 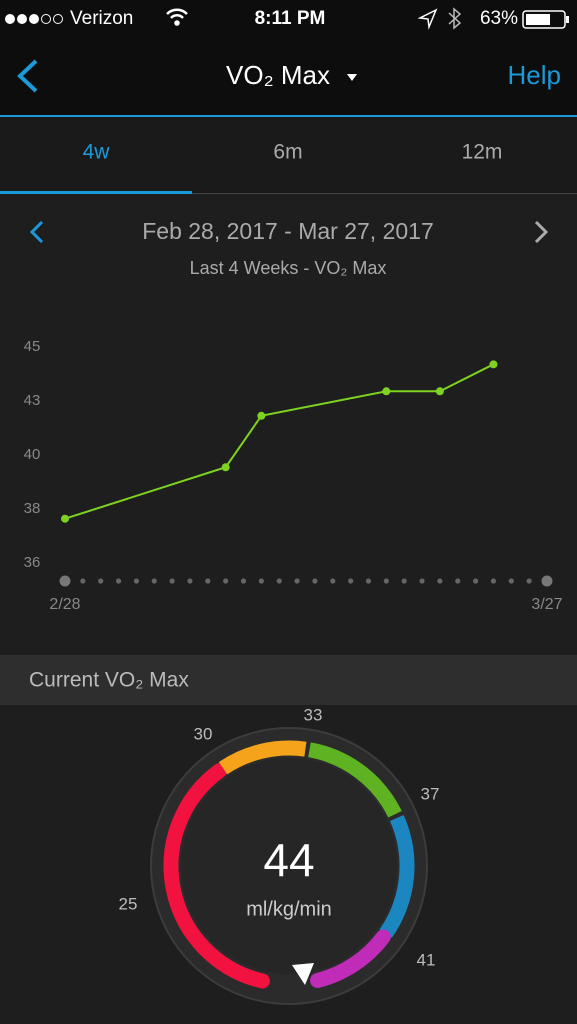 What do you see at coordinates (427, 19) in the screenshot?
I see `location-icon` at bounding box center [427, 19].